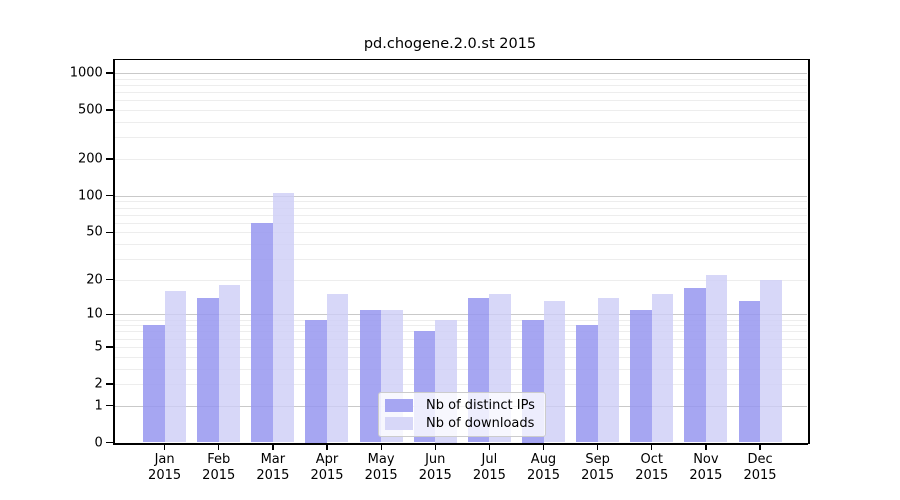 The width and height of the screenshot is (900, 500). What do you see at coordinates (273, 467) in the screenshot?
I see `x-tick-label-mar: Mar 2015` at bounding box center [273, 467].